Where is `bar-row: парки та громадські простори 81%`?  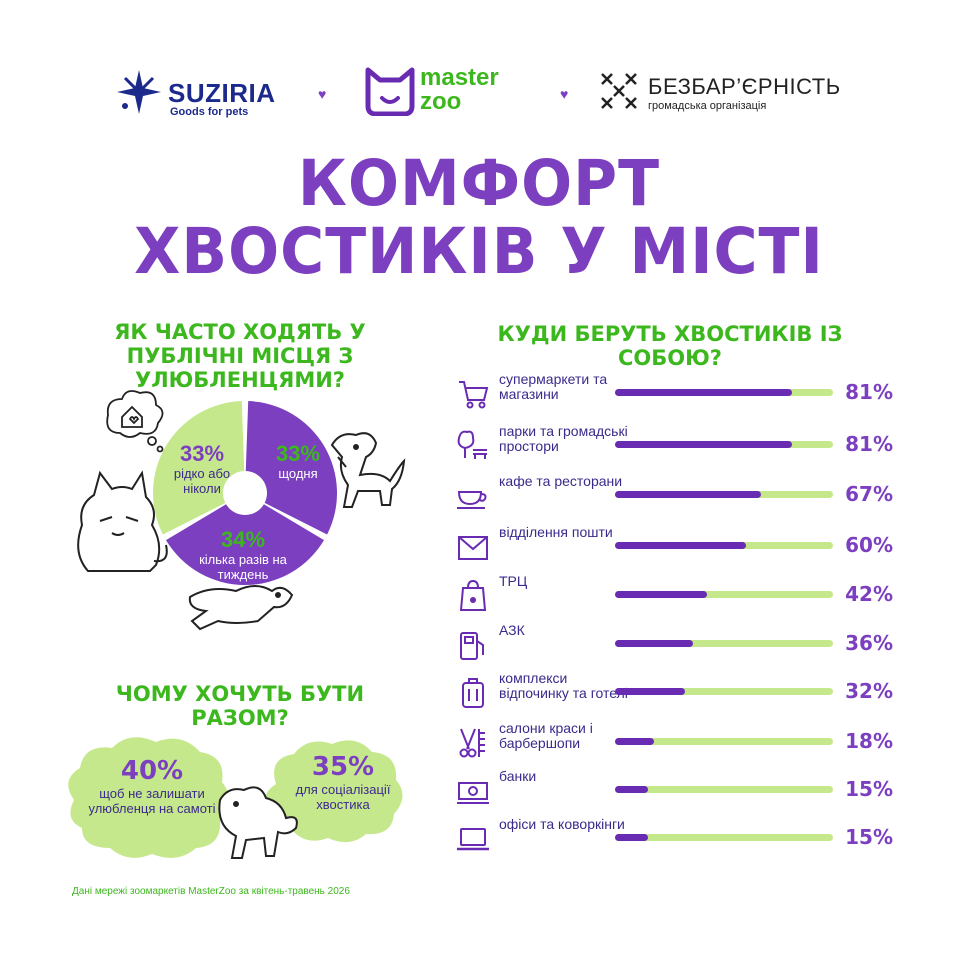
bar-row: парки та громадські простори 81% is located at coordinates (675, 446).